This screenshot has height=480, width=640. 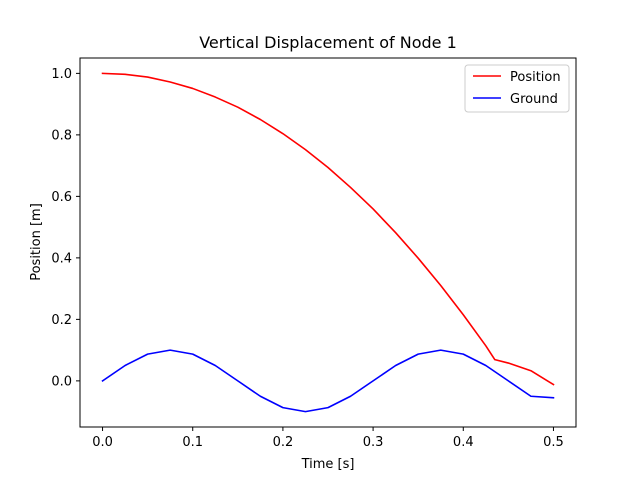 What do you see at coordinates (102, 442) in the screenshot?
I see `x-tick-label: 0.0` at bounding box center [102, 442].